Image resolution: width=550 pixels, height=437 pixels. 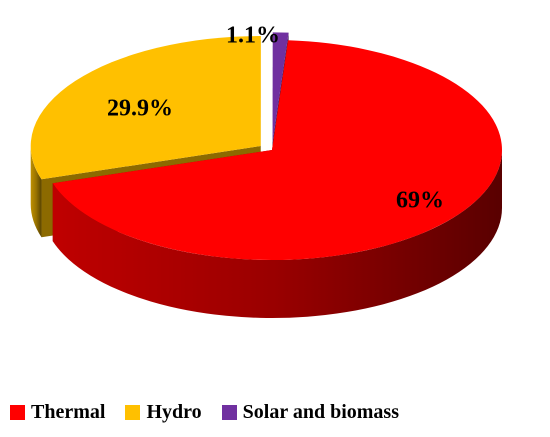 I want to click on legend-label-solar-and-biomass: Solar and biomass, so click(x=320, y=411).